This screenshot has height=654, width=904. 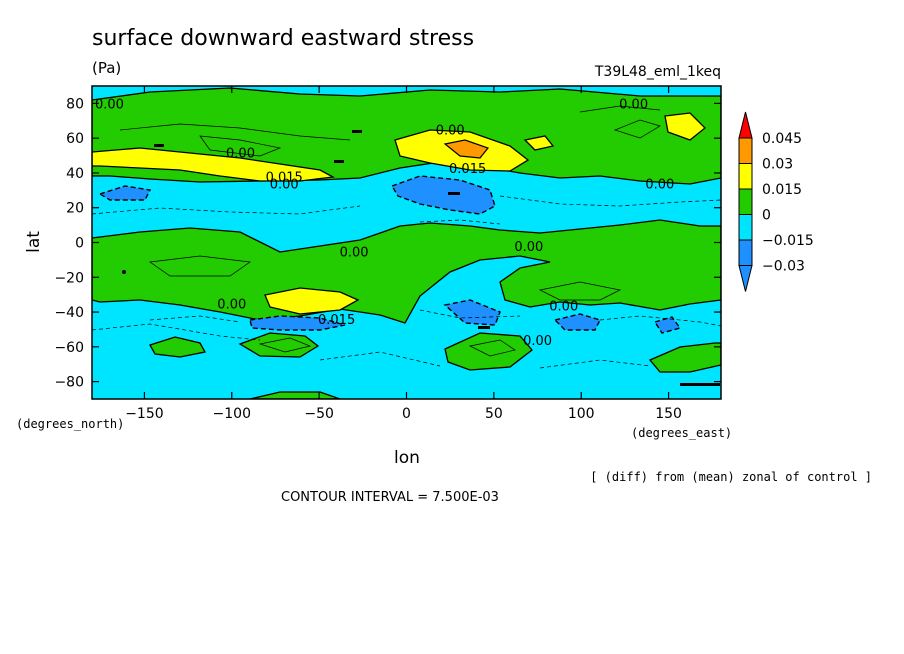 I want to click on yellow-region-nw, so click(x=214, y=164).